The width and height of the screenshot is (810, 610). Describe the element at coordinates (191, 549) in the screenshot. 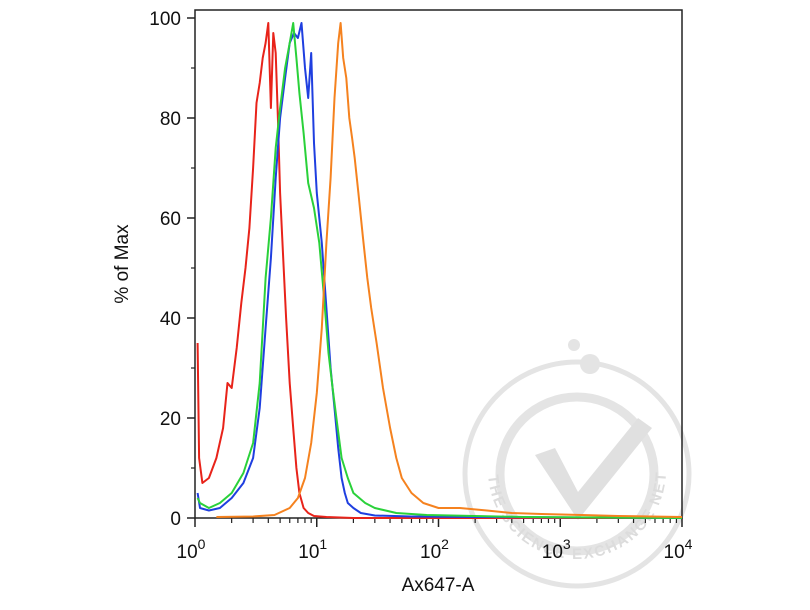

I see `x-tick-label: 10⁰` at that location.